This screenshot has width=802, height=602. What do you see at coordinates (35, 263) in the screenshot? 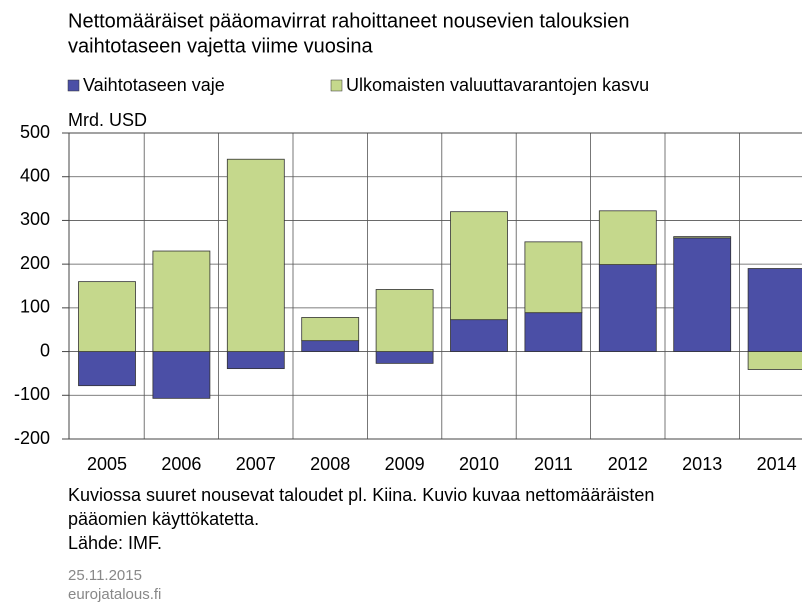
I see `y-tick-label: 200` at bounding box center [35, 263].